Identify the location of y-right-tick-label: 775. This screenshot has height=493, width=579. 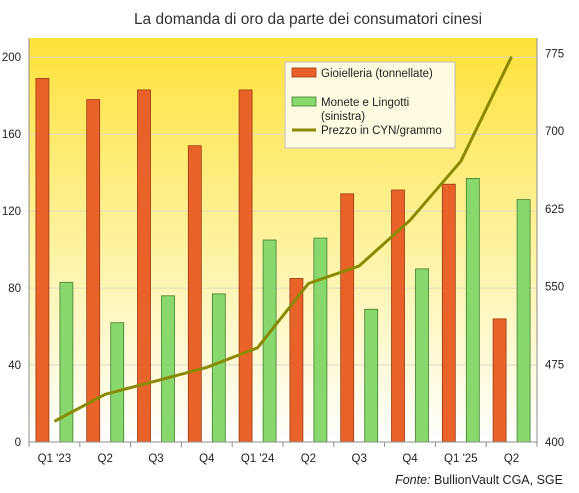
(554, 55).